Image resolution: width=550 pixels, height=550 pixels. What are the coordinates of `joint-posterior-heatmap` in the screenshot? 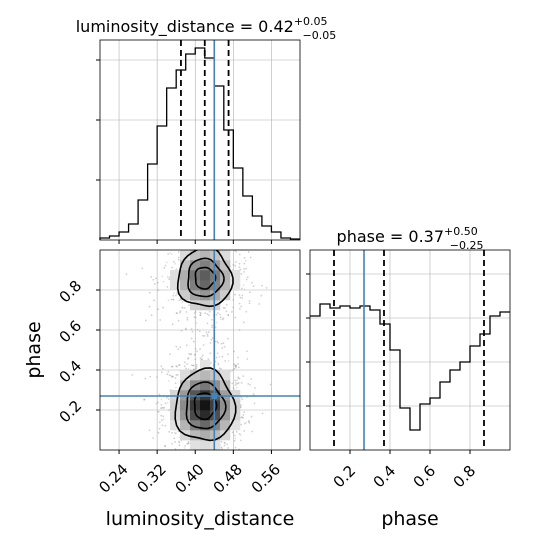 It's located at (205, 350).